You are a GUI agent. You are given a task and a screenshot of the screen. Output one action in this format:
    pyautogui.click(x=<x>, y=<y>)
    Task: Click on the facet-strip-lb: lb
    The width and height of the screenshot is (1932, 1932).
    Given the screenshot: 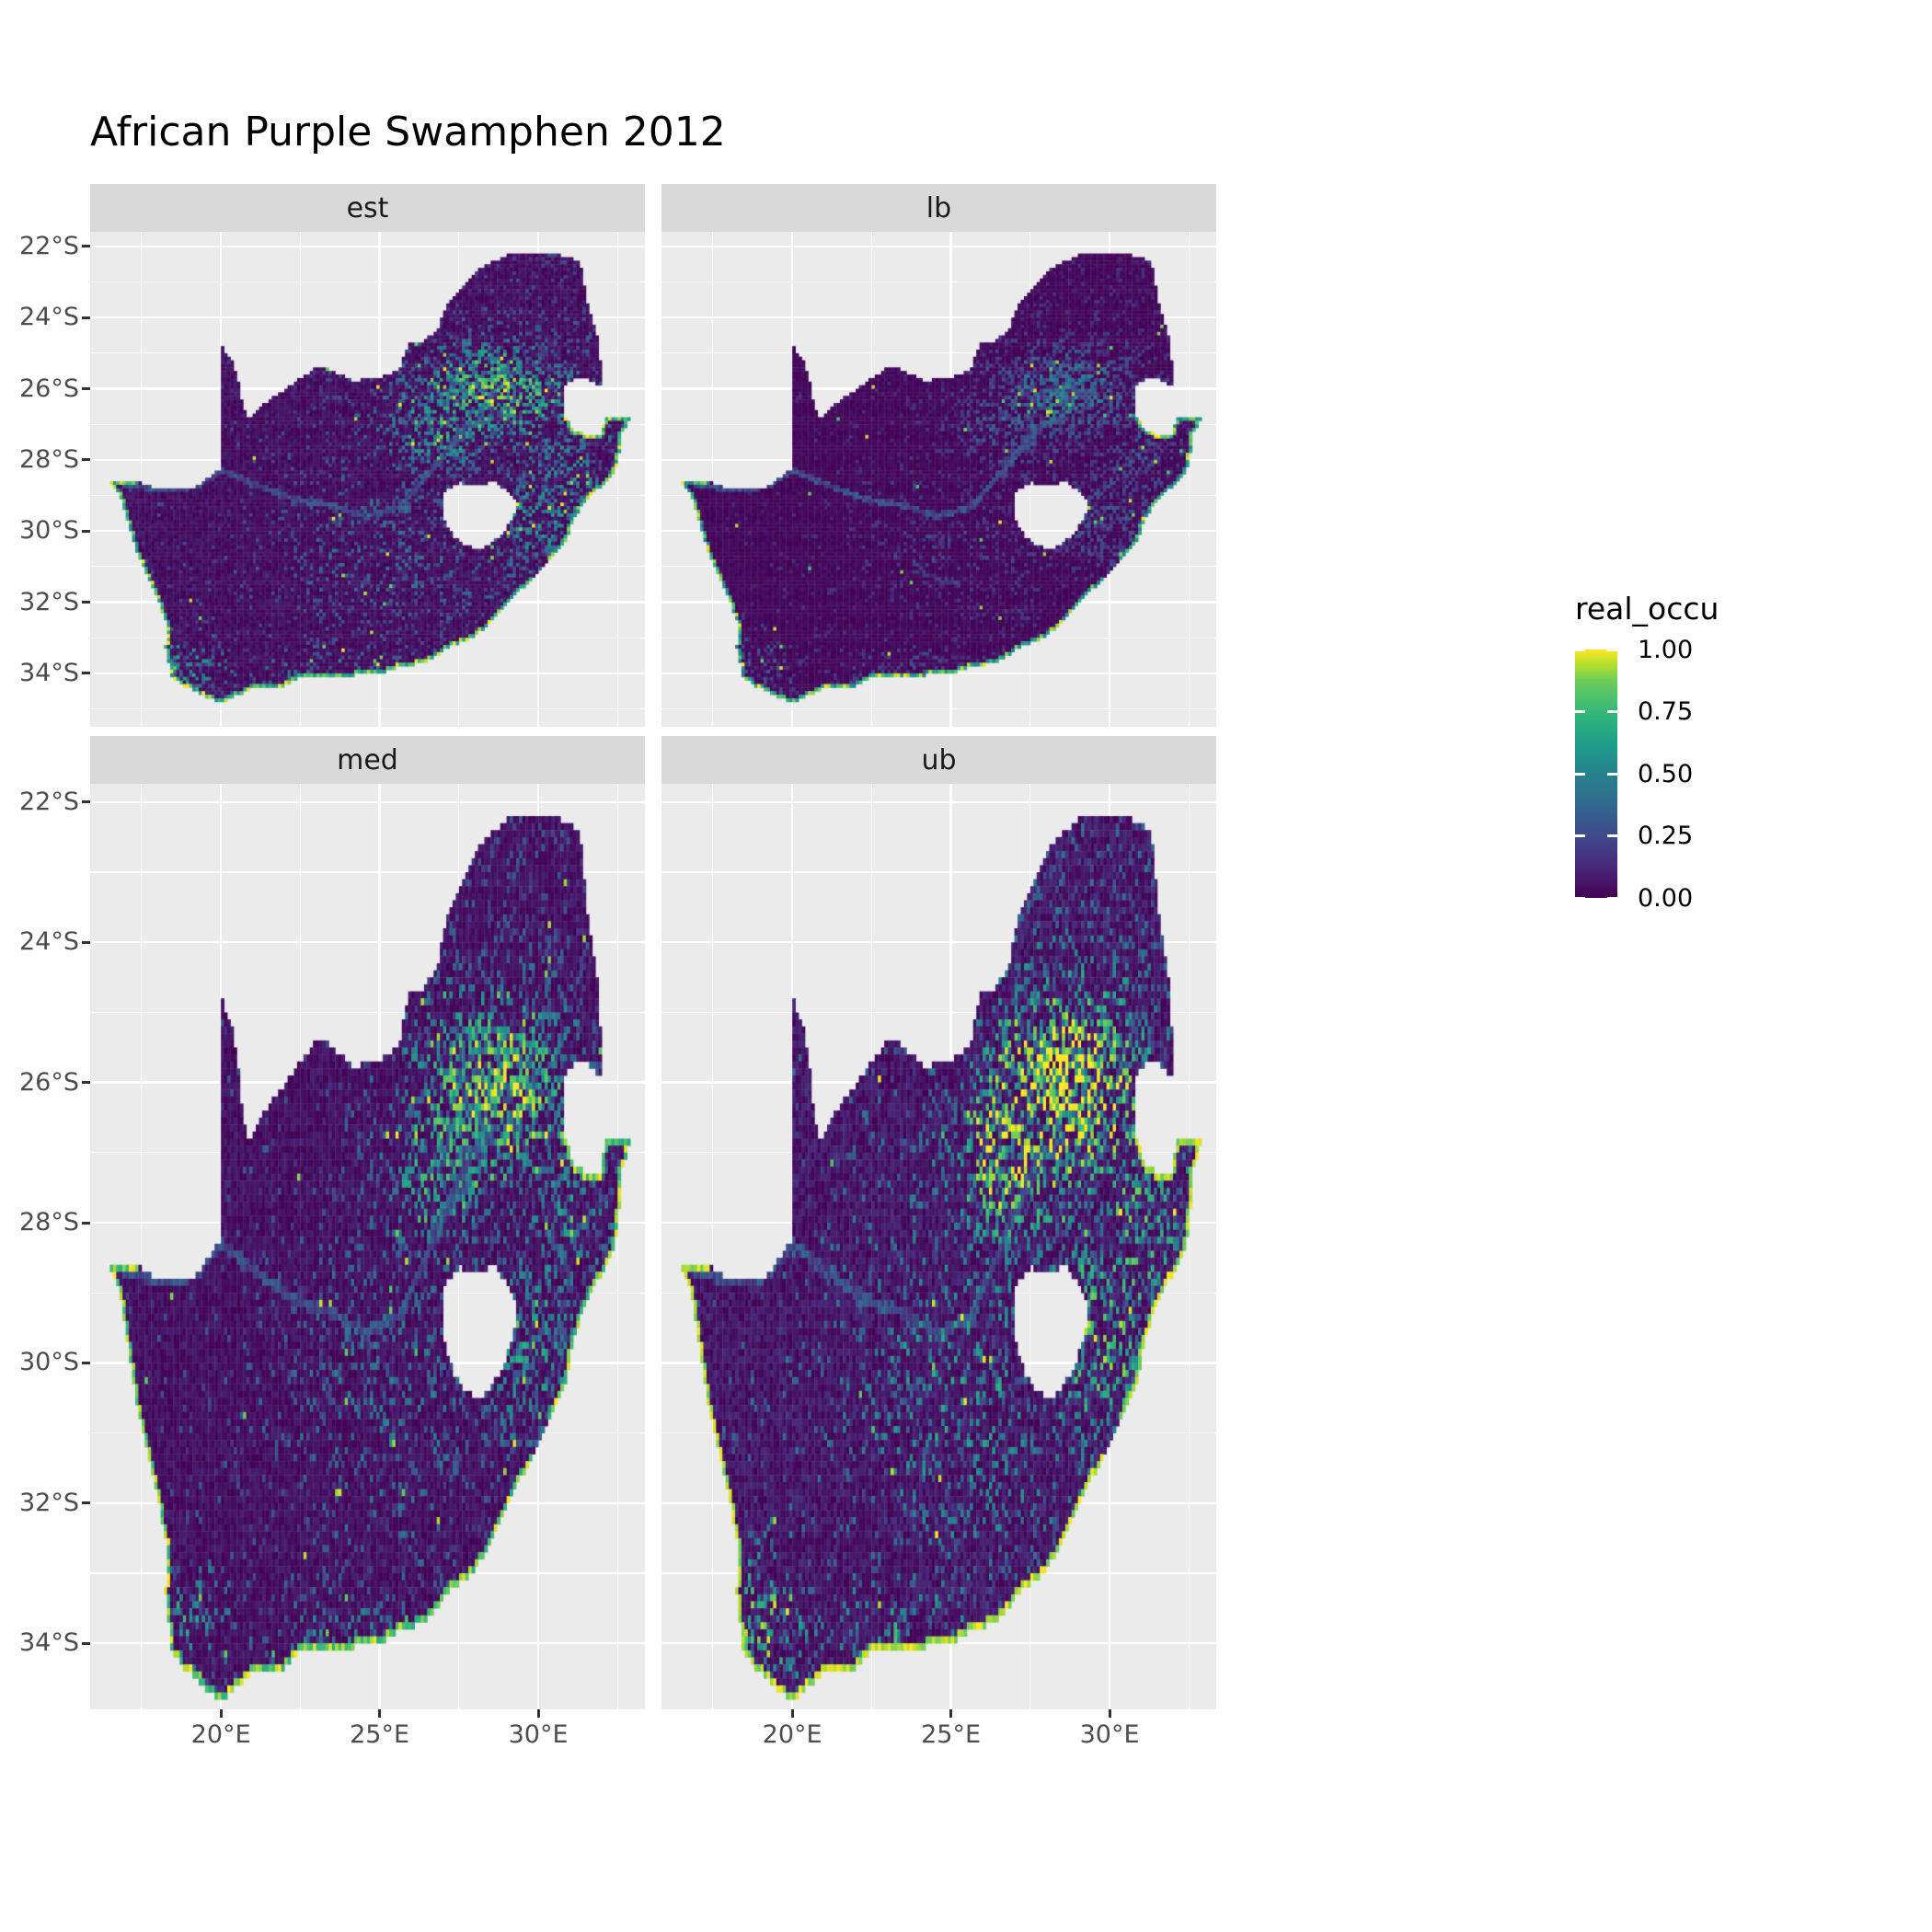 What is the action you would take?
    pyautogui.click(x=938, y=208)
    